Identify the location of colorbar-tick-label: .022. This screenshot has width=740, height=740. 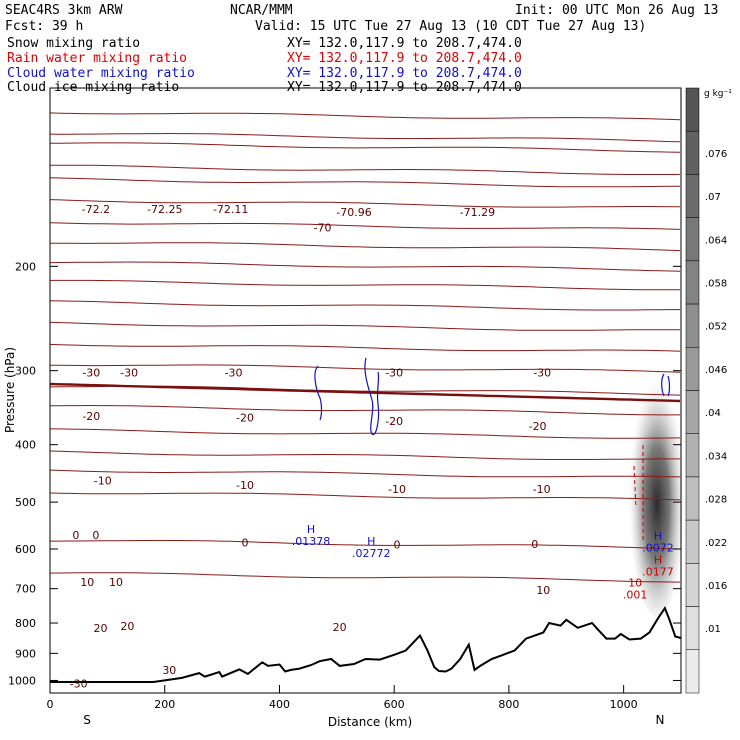
(716, 543).